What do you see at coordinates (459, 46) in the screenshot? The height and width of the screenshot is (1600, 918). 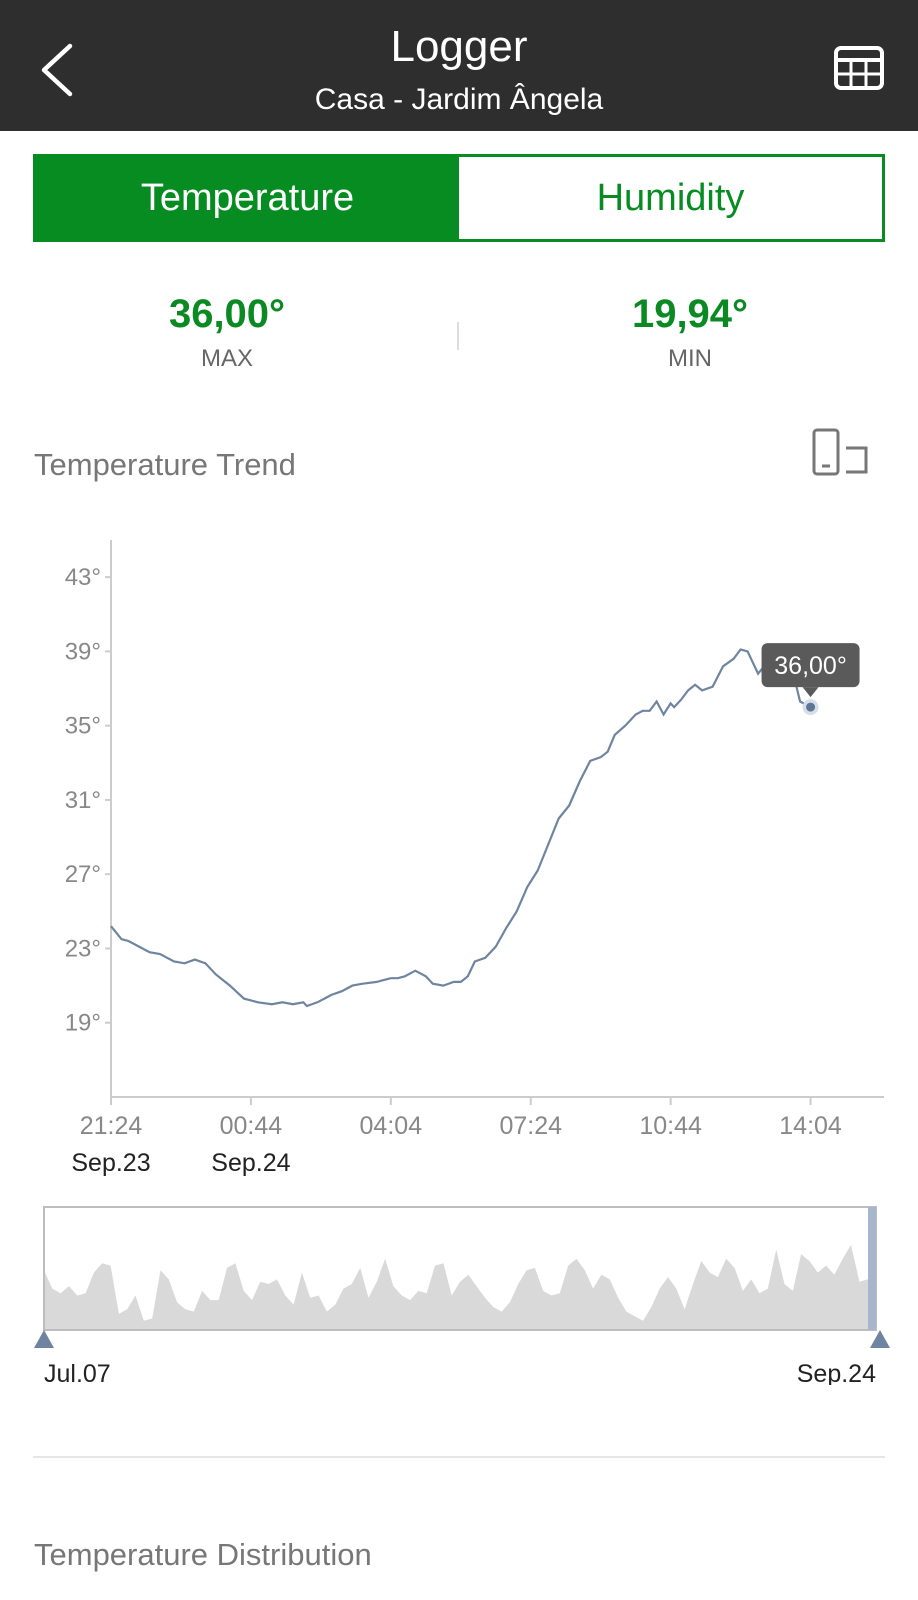 I see `page-title: Logger` at bounding box center [459, 46].